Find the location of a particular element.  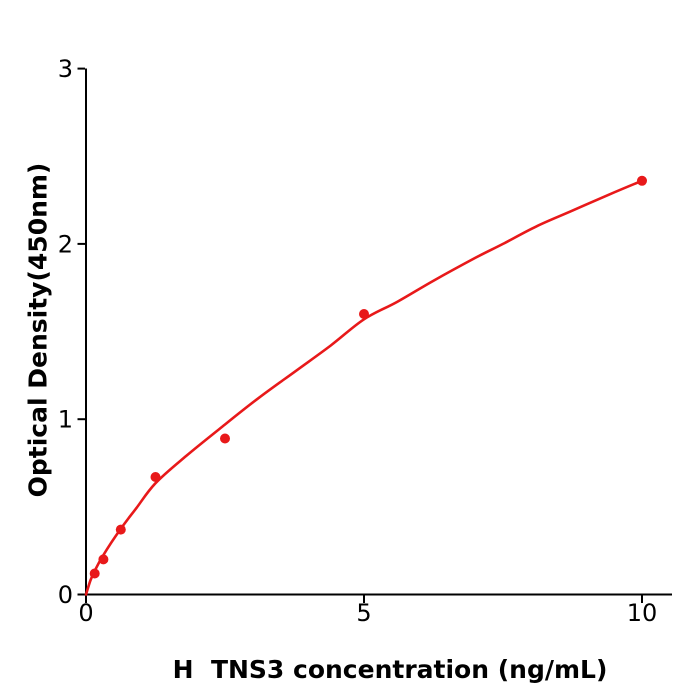

y-tick-label: 2 is located at coordinates (65, 244).